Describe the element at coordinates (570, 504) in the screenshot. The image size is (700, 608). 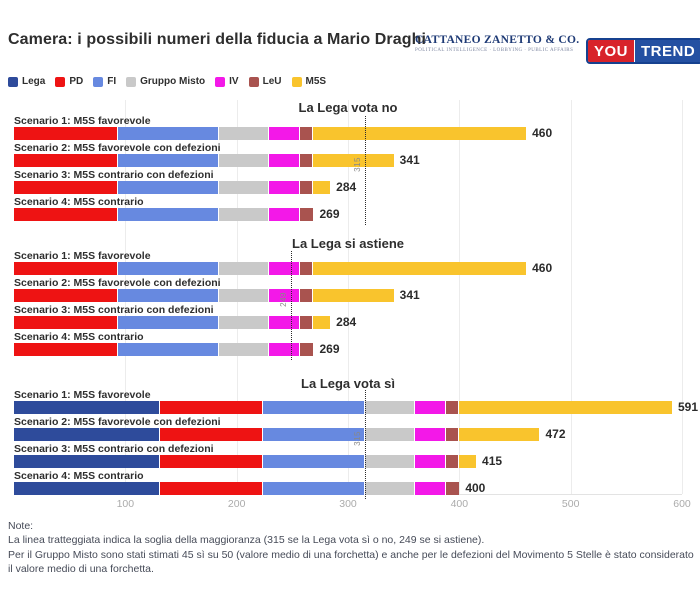
I see `x-axis-tick-label: 500` at that location.